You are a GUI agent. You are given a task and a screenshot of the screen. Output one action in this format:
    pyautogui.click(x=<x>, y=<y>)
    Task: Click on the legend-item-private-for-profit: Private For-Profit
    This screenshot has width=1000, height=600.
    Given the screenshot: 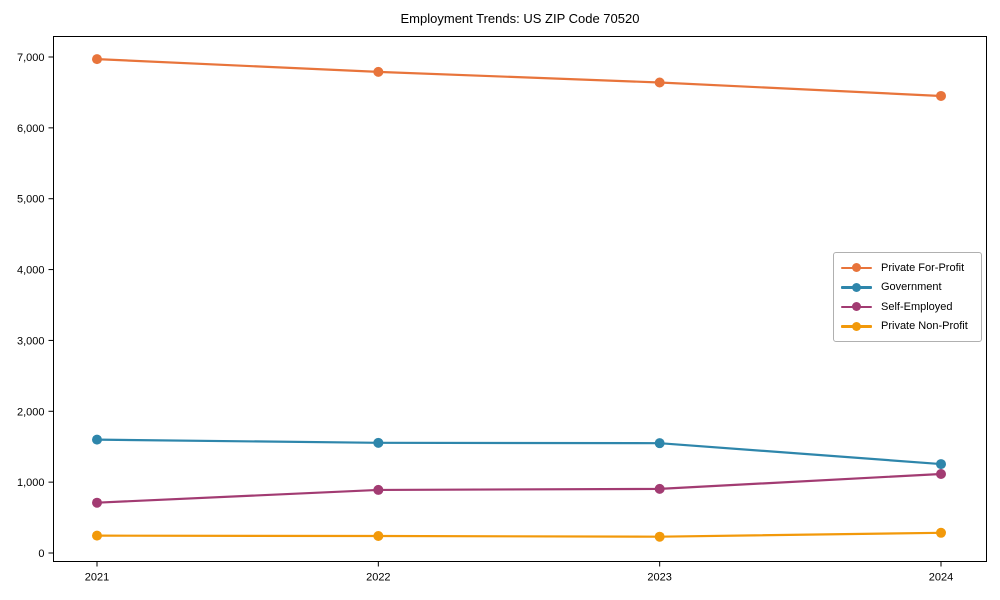 What is the action you would take?
    pyautogui.click(x=908, y=268)
    